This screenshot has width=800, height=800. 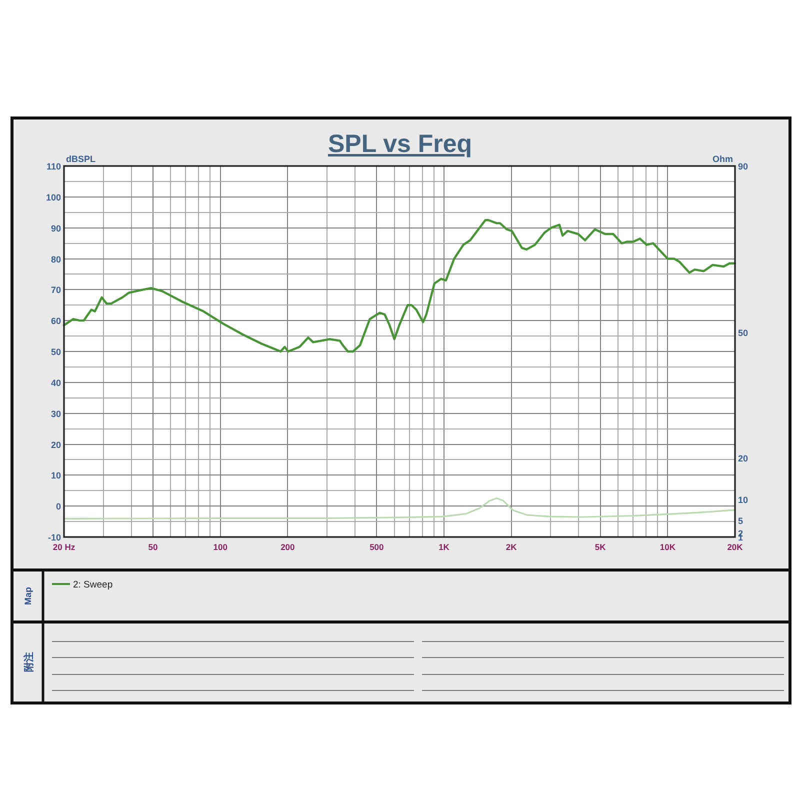 What do you see at coordinates (58, 507) in the screenshot?
I see `y-tick-label: 0` at bounding box center [58, 507].